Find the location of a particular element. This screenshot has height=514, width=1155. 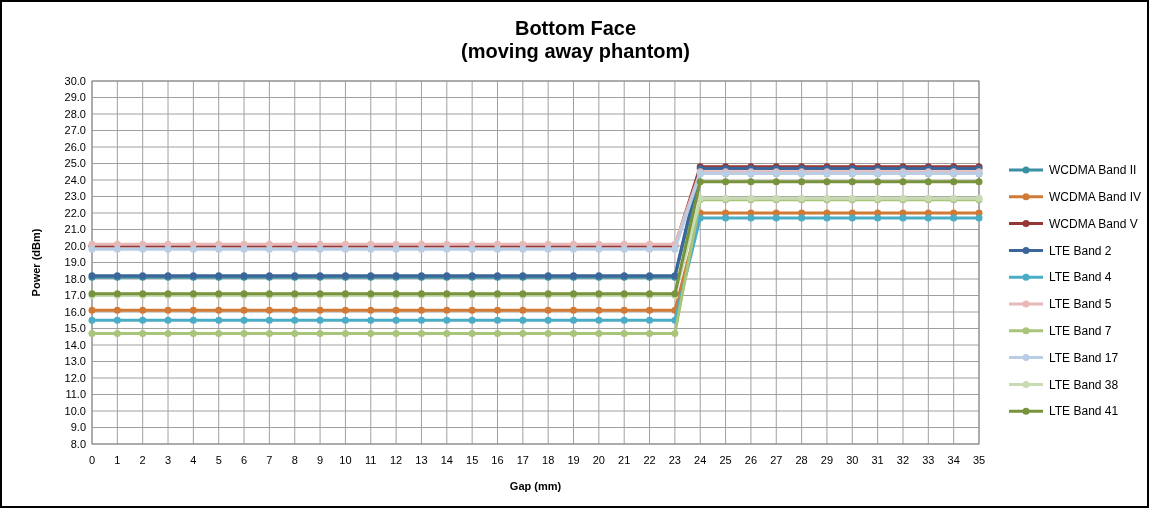

x-tick-label: 30 is located at coordinates (852, 460).